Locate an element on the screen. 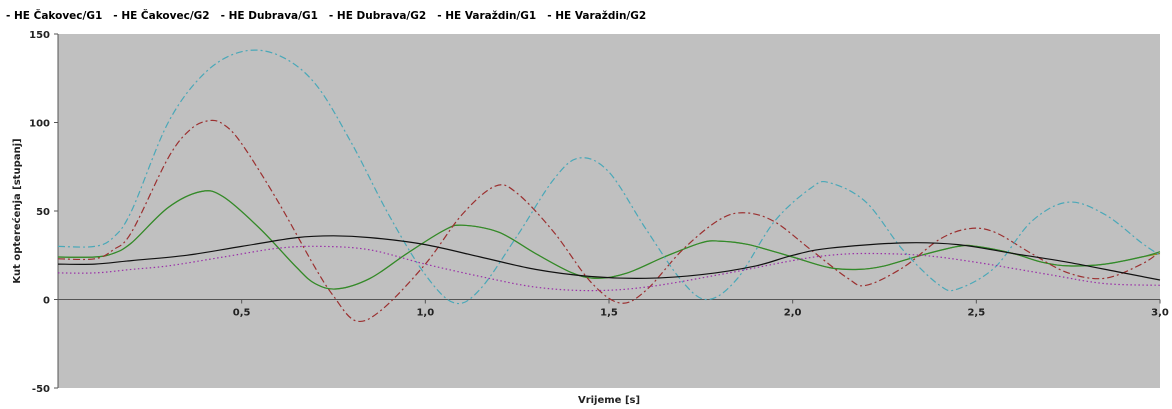  x-axis: 0,5 1,0 1,5 2,0 2,5 3,0 is located at coordinates (613, 309).